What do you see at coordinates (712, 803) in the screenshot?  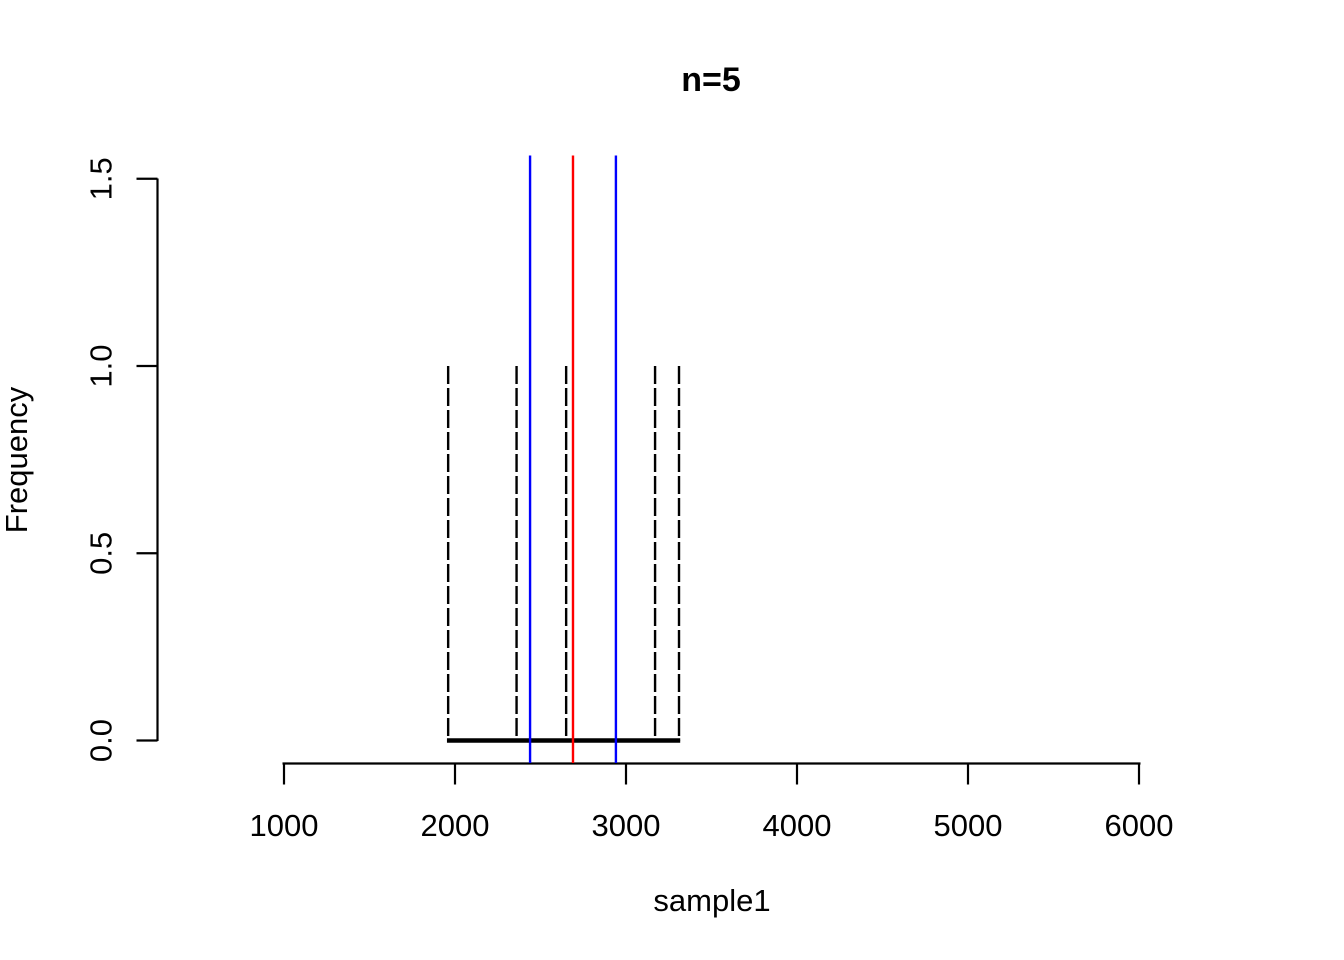 I see `x-axis-ticks: 1000 2000 3000 4000 5000 6000` at bounding box center [712, 803].